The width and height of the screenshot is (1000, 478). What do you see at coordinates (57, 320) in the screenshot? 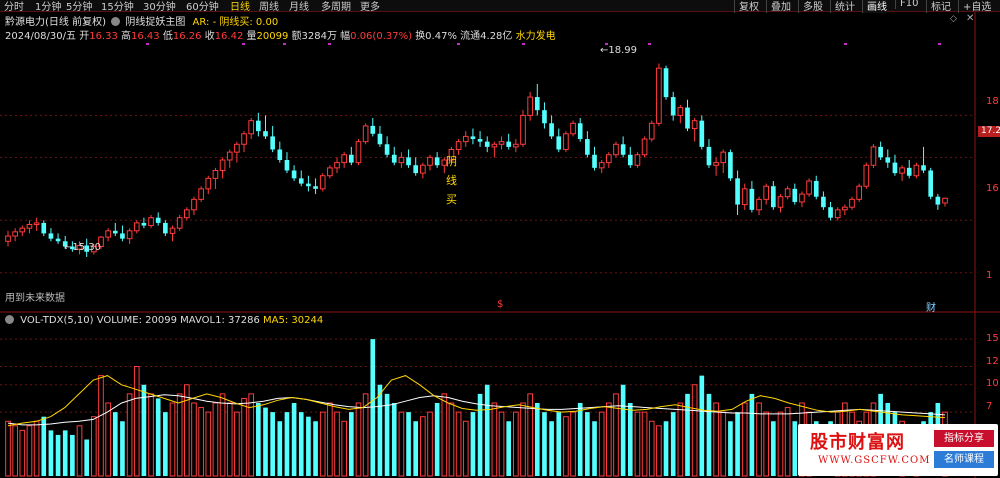
I see `volume-indicator-name: VOL-TDX(5,10)` at bounding box center [57, 320].